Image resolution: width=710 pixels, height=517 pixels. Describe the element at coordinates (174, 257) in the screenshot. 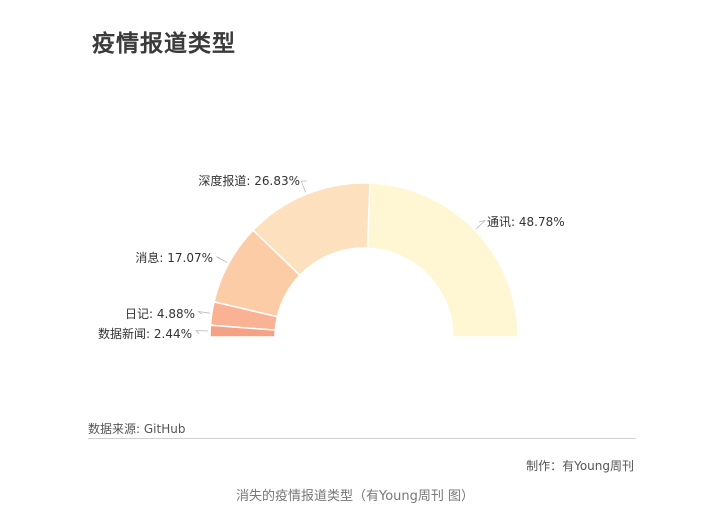

I see `slice-label-2: 消息: 17.07%` at that location.